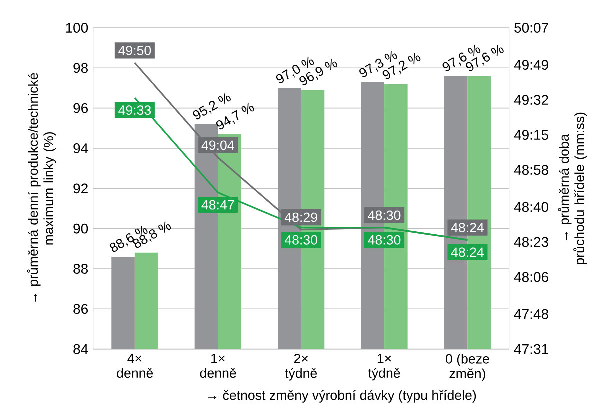  What do you see at coordinates (218, 205) in the screenshot?
I see `data-label: 48:47` at bounding box center [218, 205].